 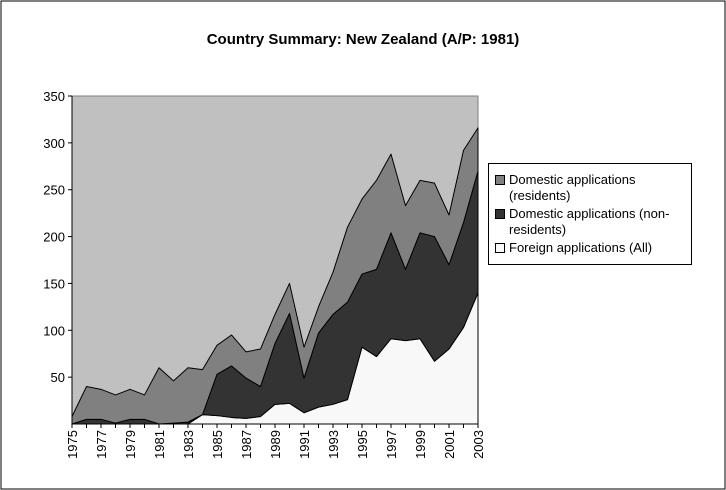 I want to click on legend-item: Foreign applications (All), so click(x=591, y=248).